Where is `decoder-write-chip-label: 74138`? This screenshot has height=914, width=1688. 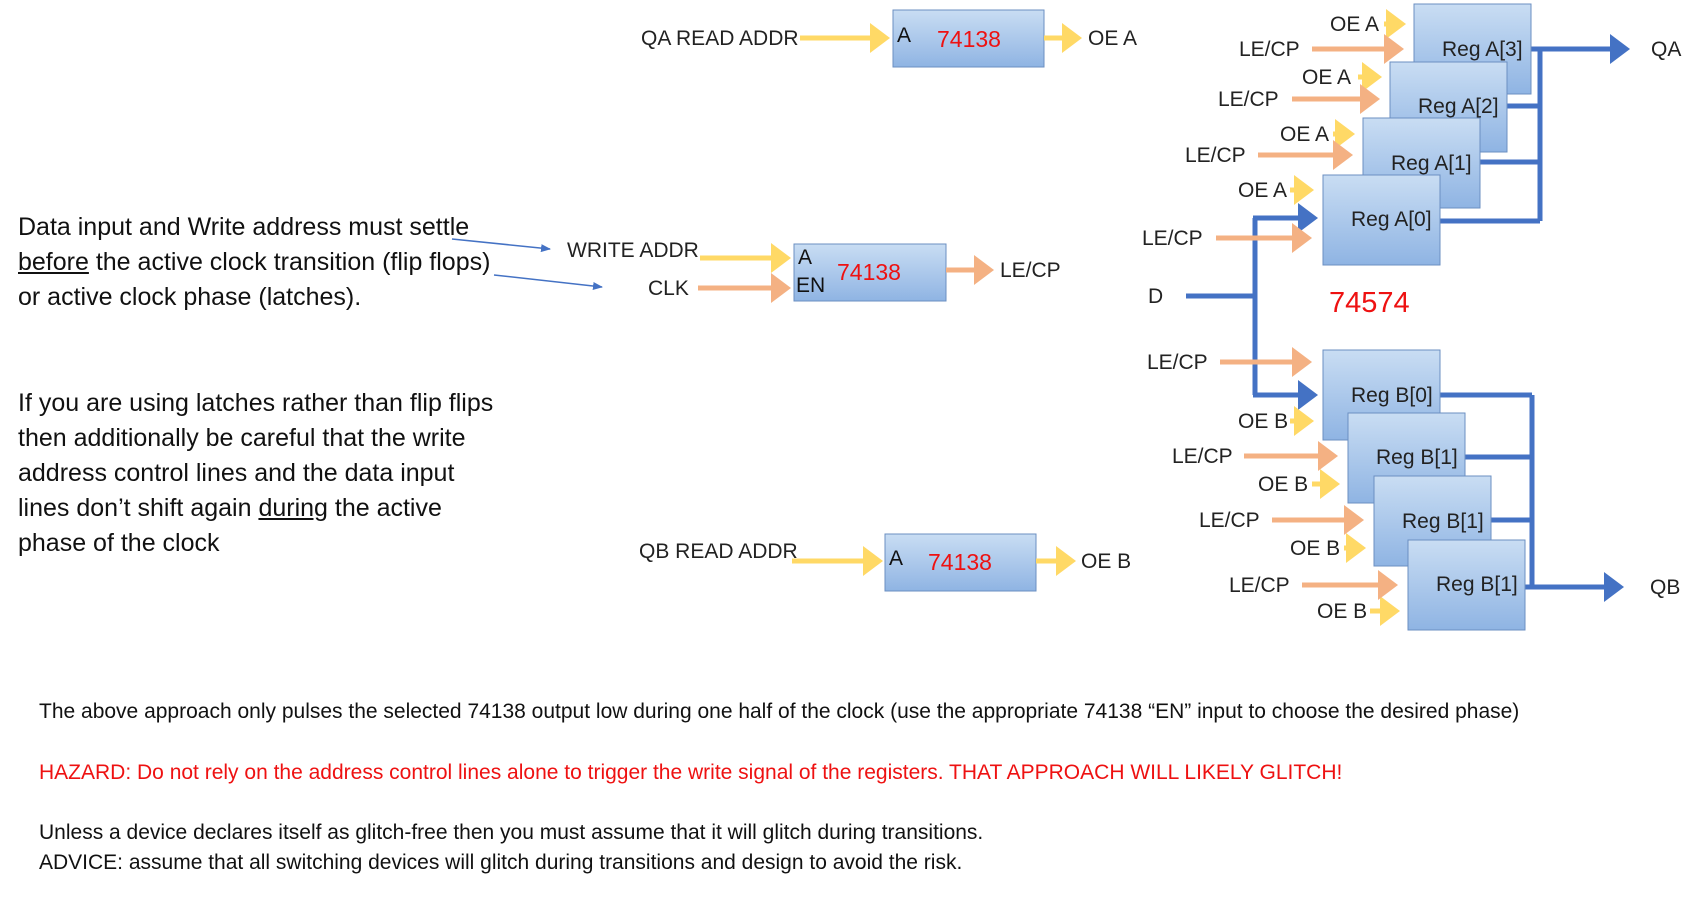
decoder-write-chip-label: 74138 is located at coordinates (869, 272).